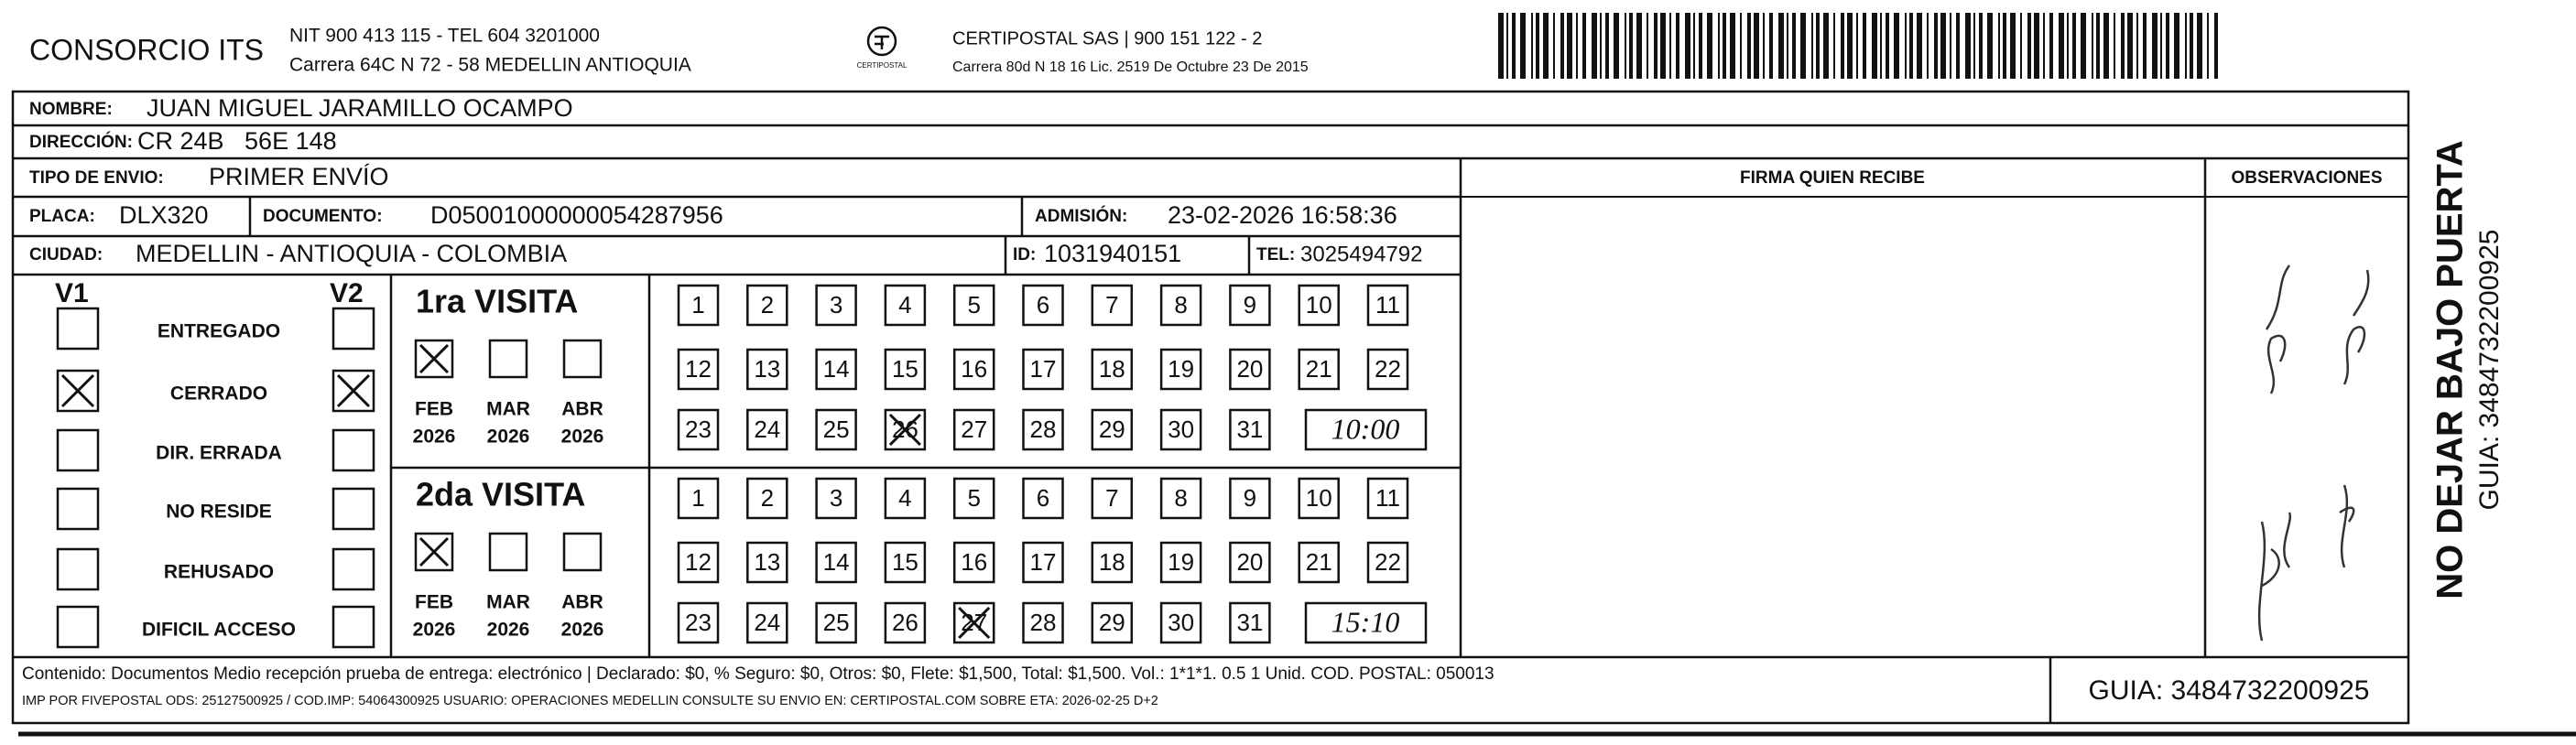 This screenshot has width=2576, height=745. Describe the element at coordinates (508, 359) in the screenshot. I see `month-checkbox` at that location.